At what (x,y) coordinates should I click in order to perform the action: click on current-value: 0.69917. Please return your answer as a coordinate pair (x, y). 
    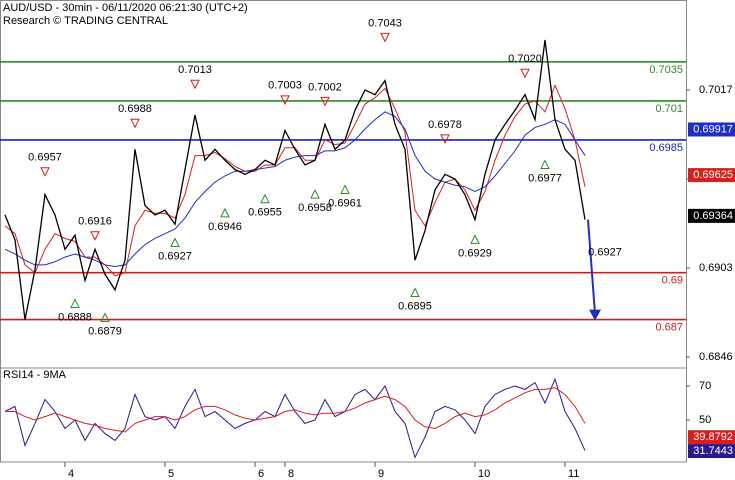
    Looking at the image, I should click on (713, 129).